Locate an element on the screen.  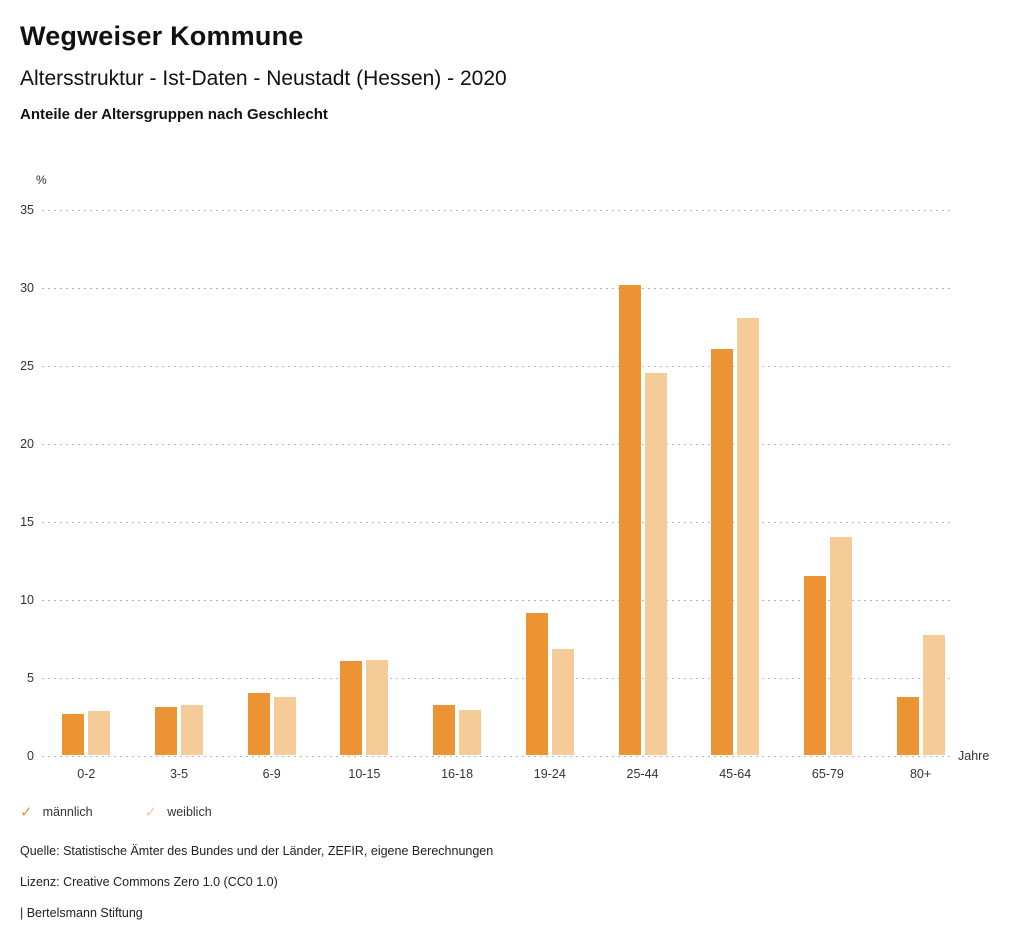
x-axis-label: Jahre is located at coordinates (974, 756).